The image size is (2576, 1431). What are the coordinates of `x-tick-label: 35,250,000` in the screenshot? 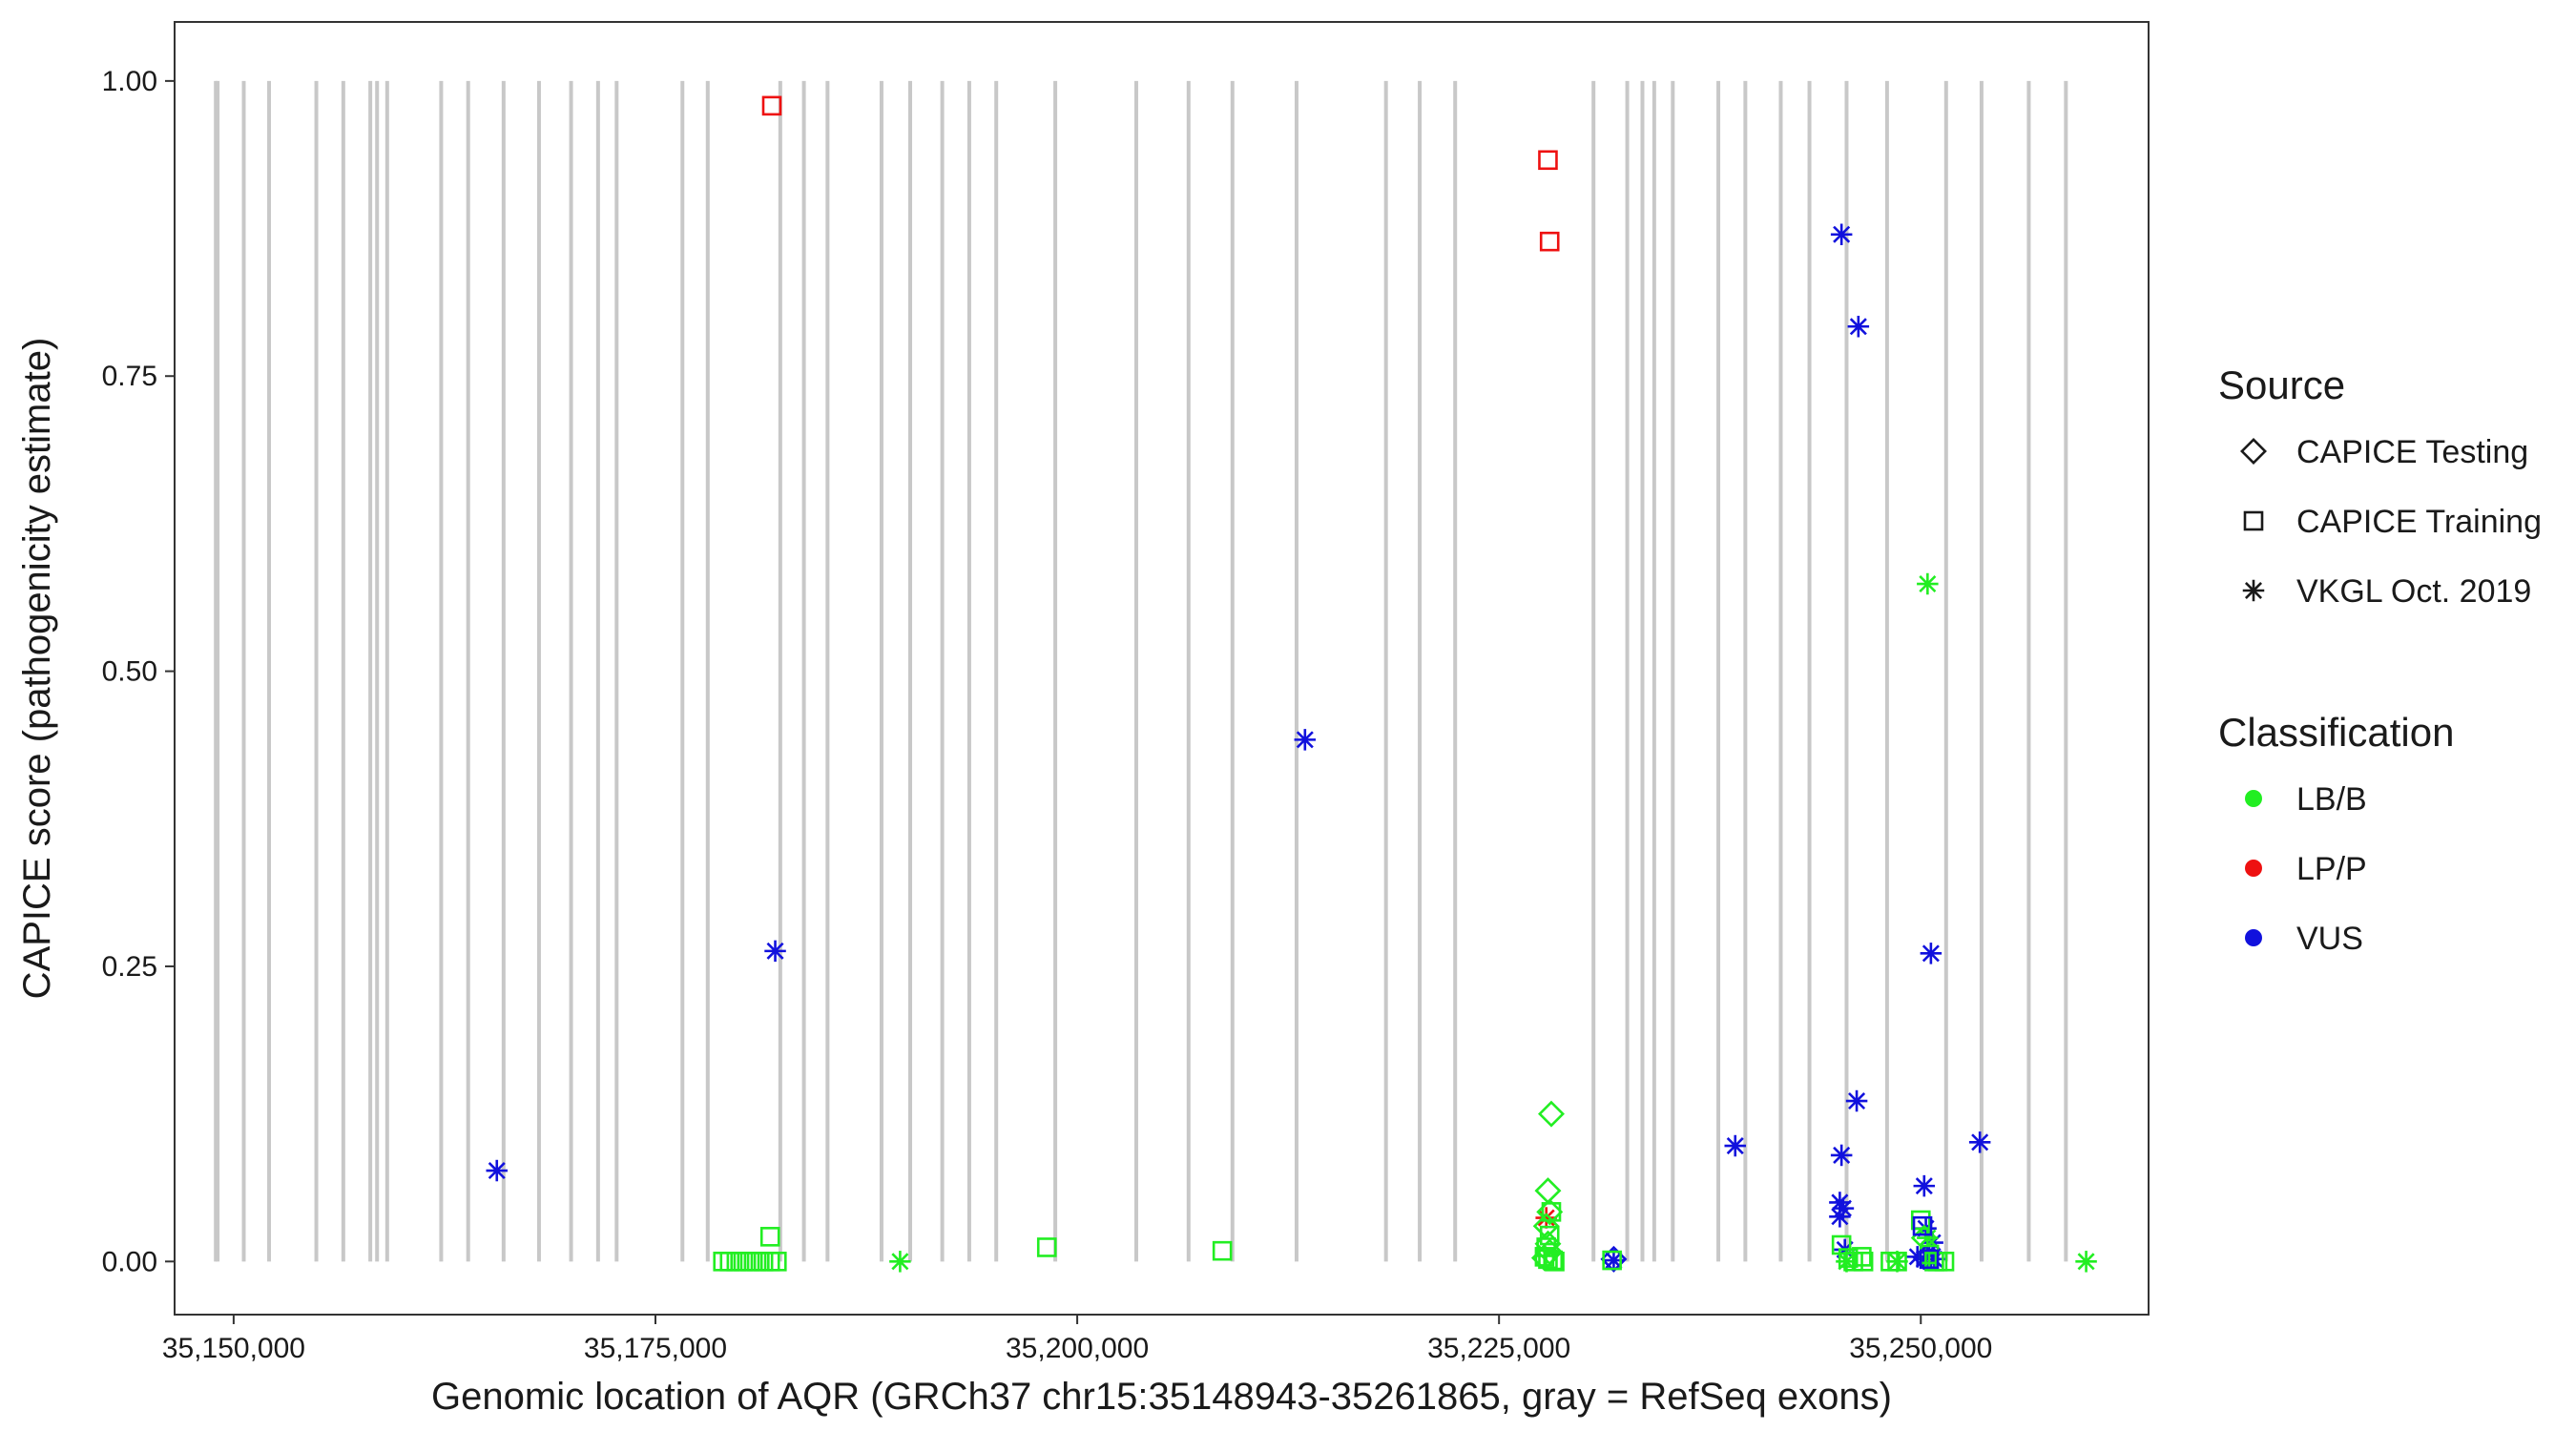 It's located at (1920, 1348).